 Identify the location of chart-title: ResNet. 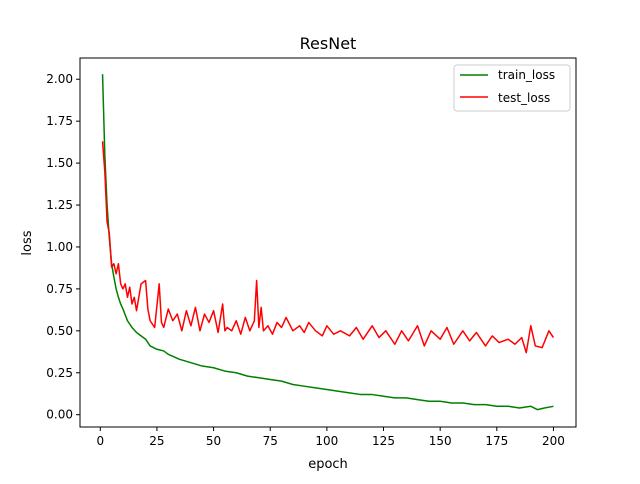
(328, 43).